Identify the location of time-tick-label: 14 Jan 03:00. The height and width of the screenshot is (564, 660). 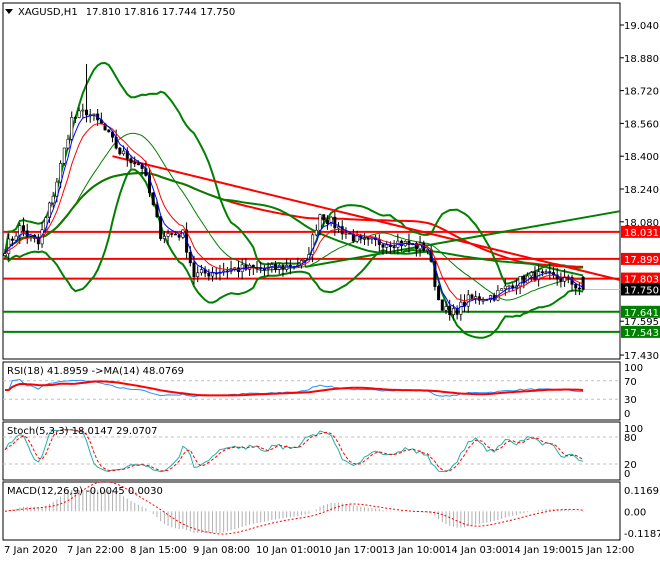
(476, 550).